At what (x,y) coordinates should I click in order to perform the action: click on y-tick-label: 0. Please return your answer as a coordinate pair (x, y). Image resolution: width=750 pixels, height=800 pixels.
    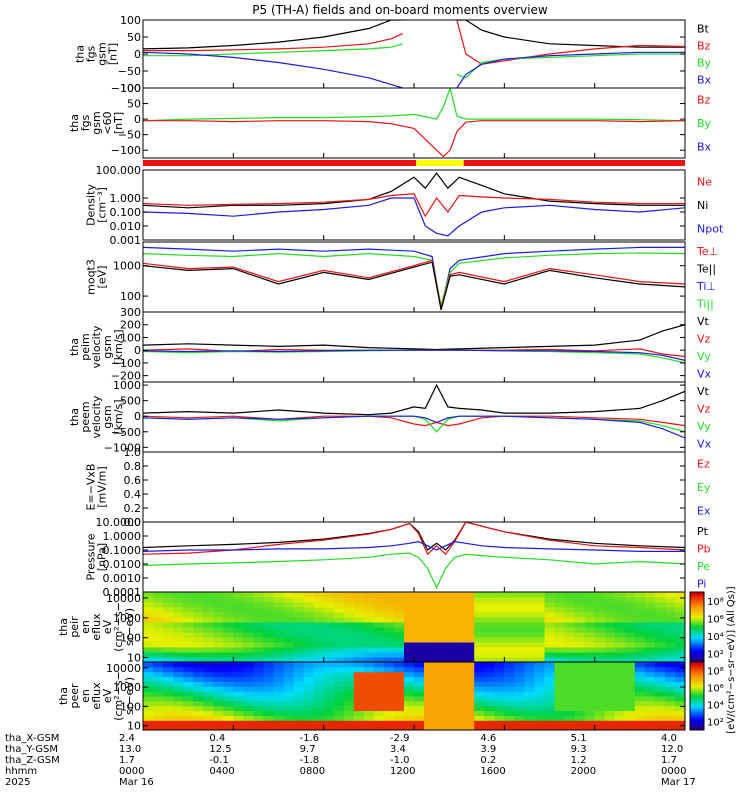
    Looking at the image, I should click on (137, 416).